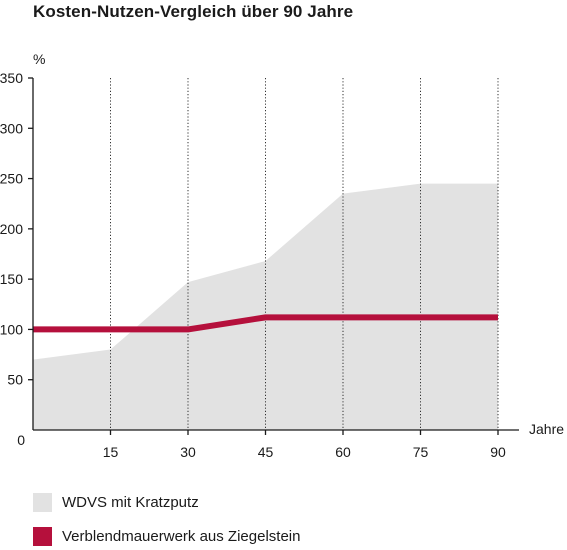 Image resolution: width=567 pixels, height=550 pixels. Describe the element at coordinates (11, 179) in the screenshot. I see `y-tick-label-250: 250` at that location.